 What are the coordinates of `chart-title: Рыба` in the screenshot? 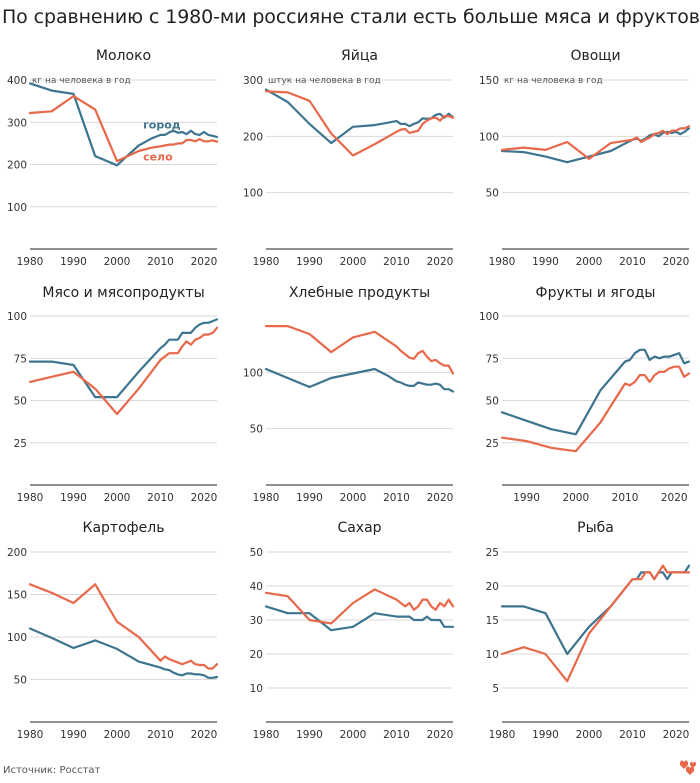 It's located at (595, 528).